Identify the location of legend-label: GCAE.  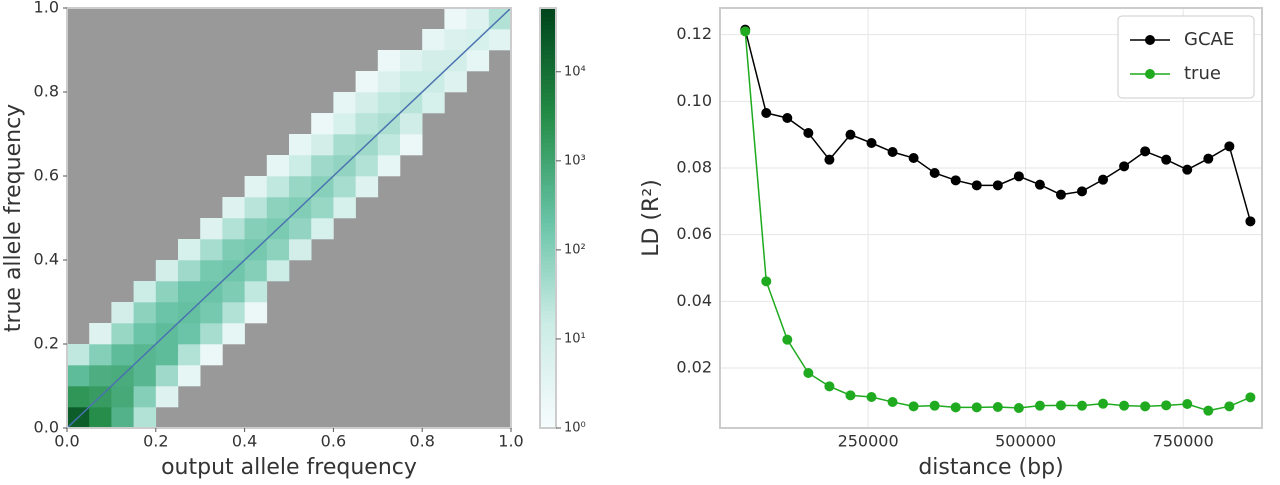
(1209, 39).